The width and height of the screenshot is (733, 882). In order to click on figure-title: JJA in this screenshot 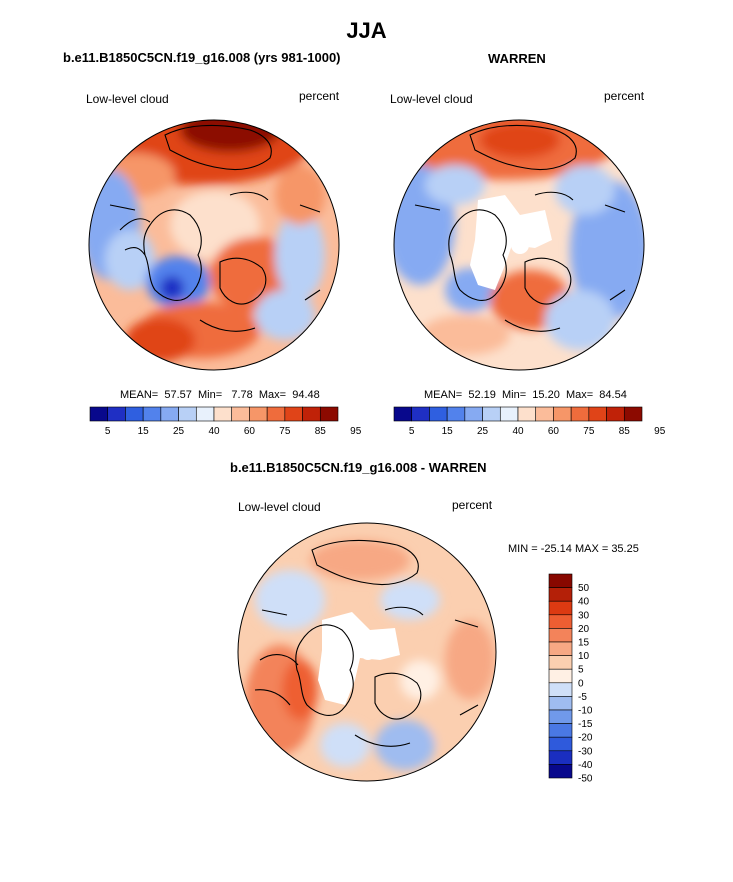, I will do `click(366, 30)`.